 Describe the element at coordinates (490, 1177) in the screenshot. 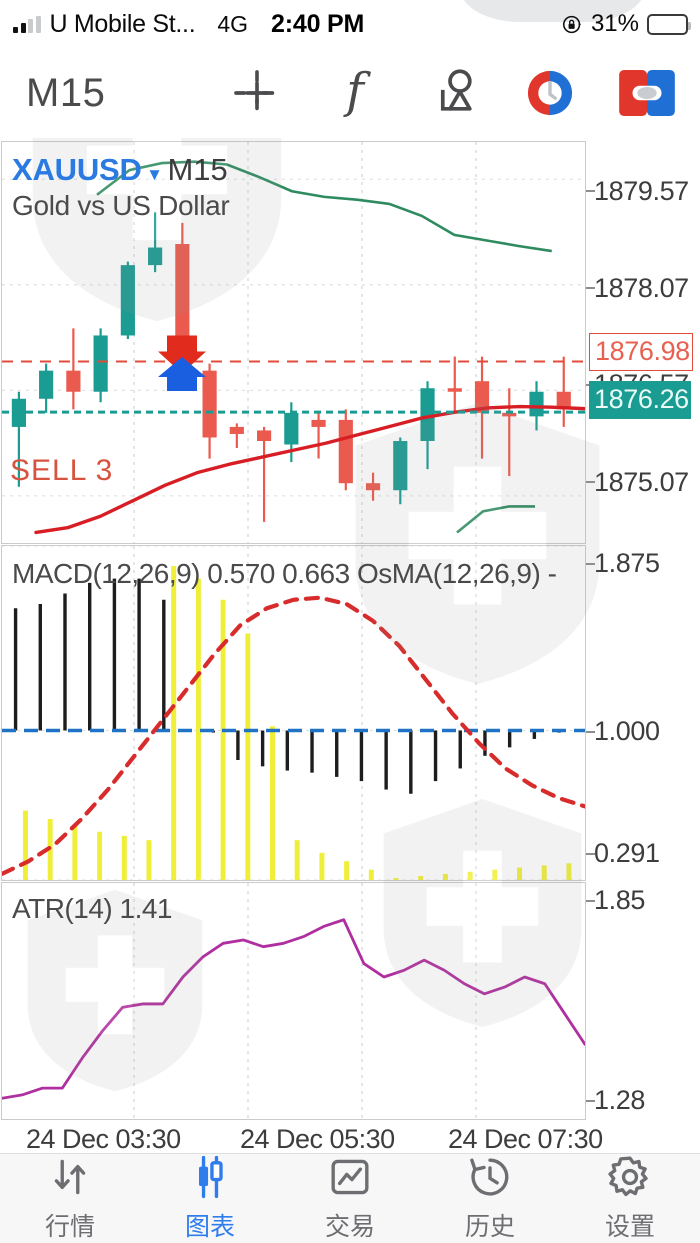

I see `history-clock-icon` at that location.